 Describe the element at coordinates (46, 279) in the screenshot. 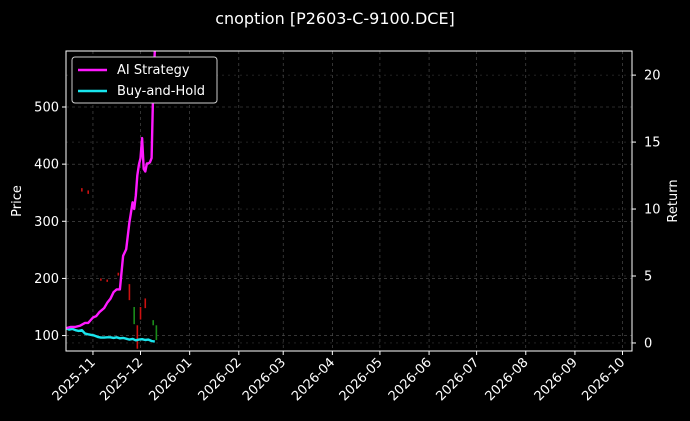

I see `y-tick-label: 200` at that location.